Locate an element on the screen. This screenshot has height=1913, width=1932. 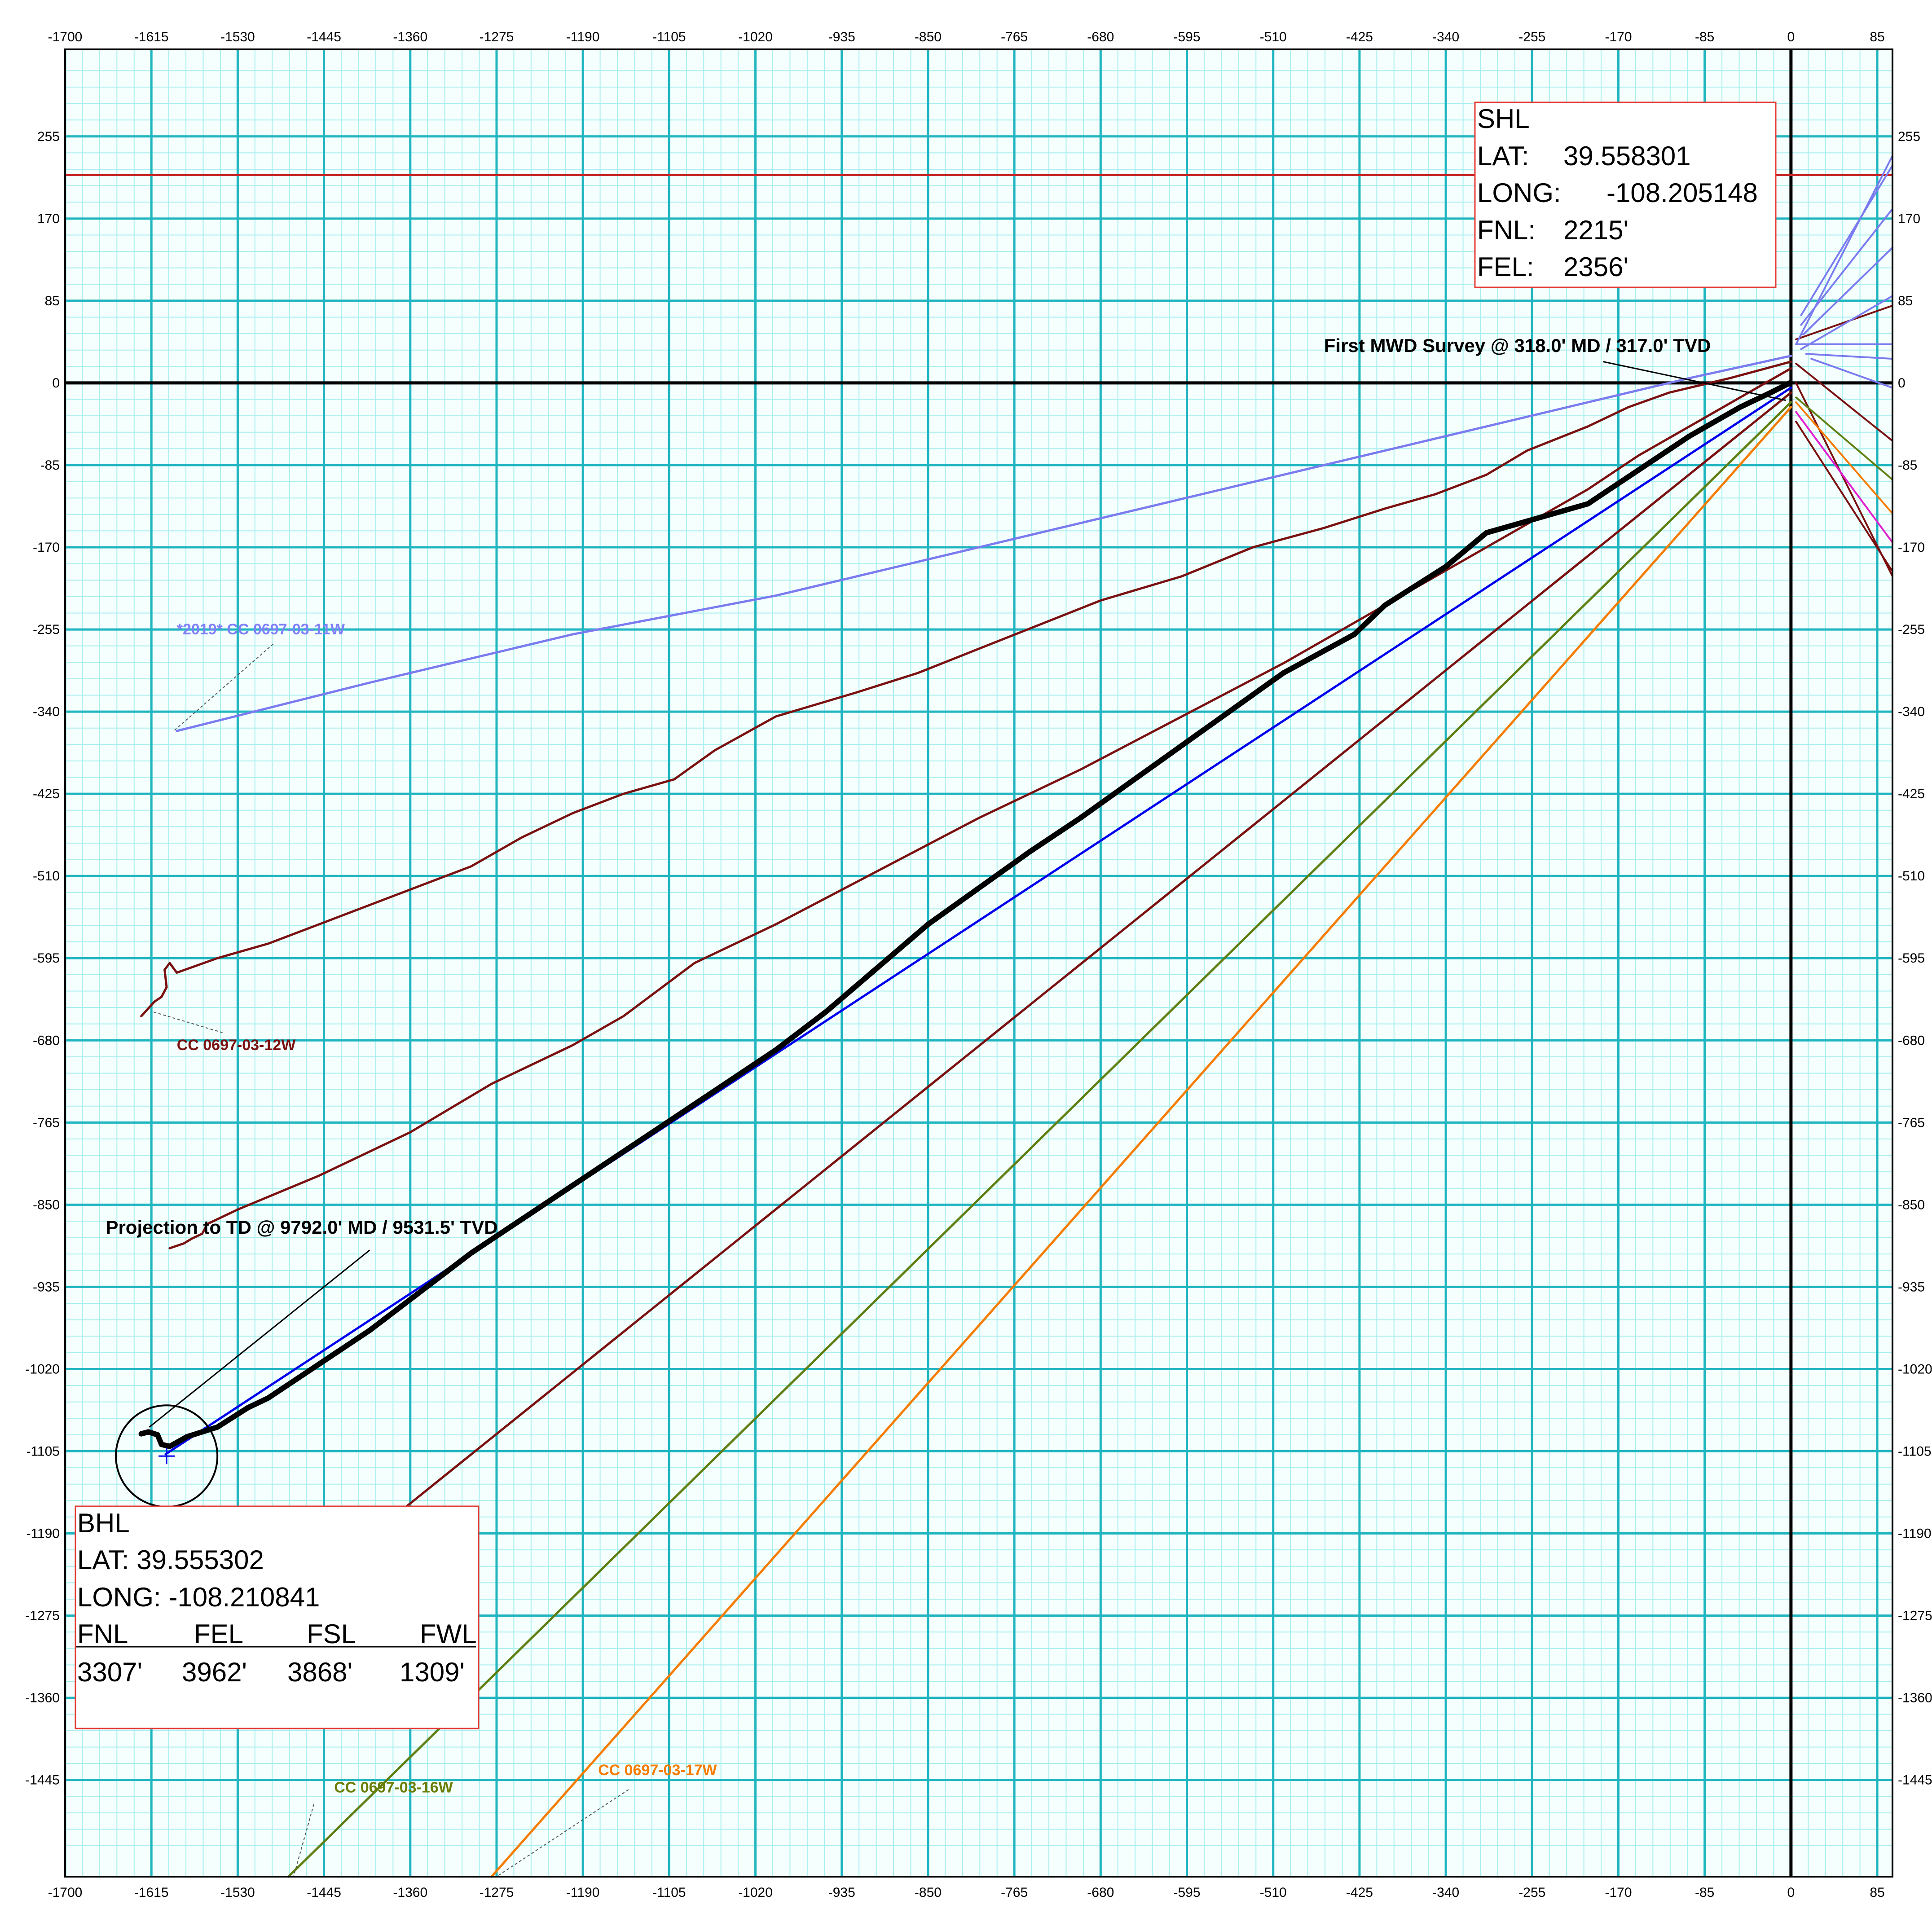
y-tick-label-right: -1190 is located at coordinates (1915, 1534).